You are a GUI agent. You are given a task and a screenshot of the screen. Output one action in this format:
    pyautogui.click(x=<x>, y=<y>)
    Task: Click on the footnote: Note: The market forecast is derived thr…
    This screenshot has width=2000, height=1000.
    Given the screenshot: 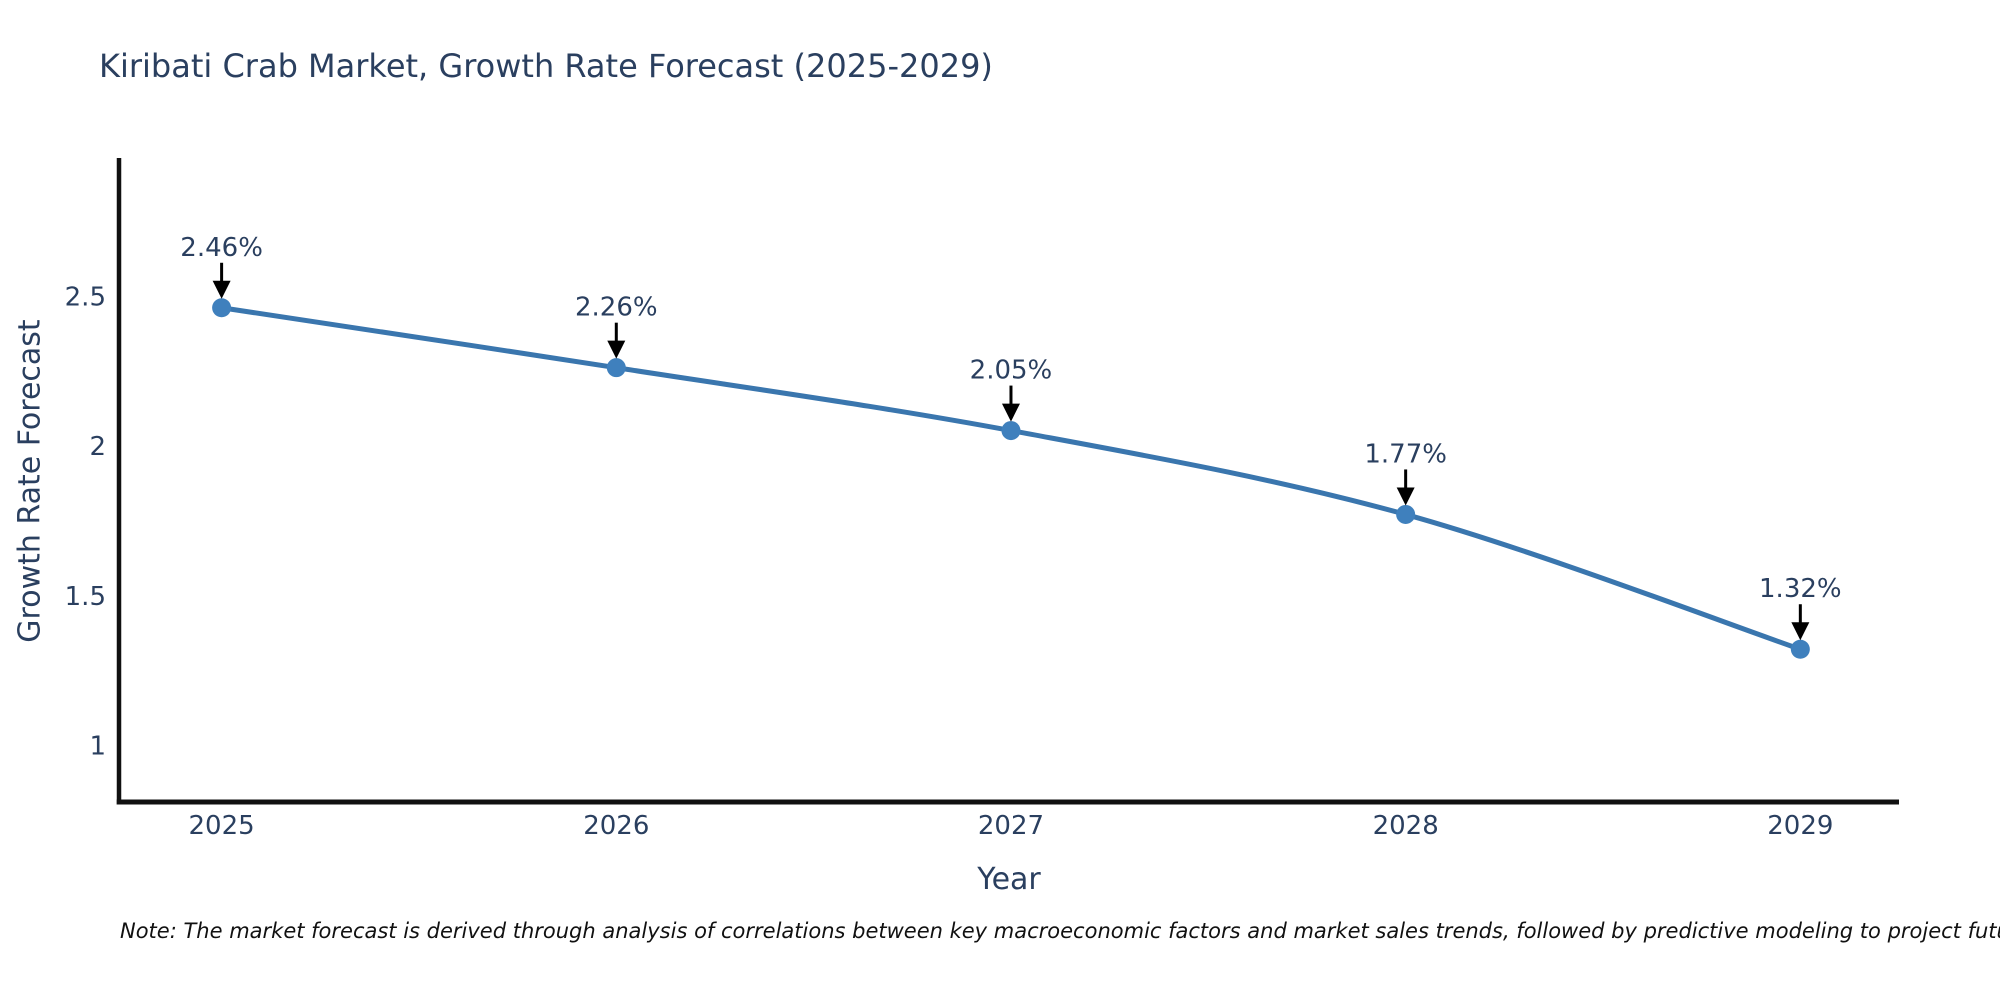 What is the action you would take?
    pyautogui.click(x=1060, y=931)
    